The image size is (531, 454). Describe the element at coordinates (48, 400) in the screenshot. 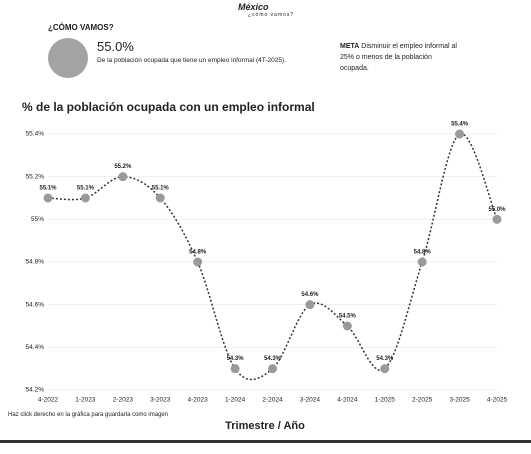

I see `x-tick-label: 4-2022` at that location.